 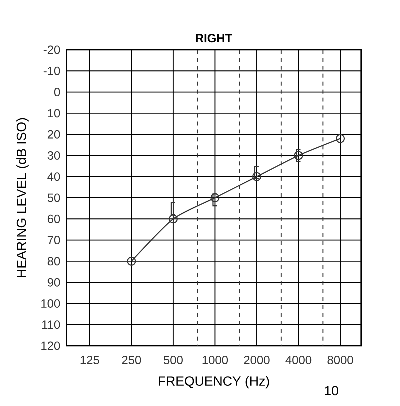 What do you see at coordinates (54, 113) in the screenshot?
I see `y-tick-label: 10` at bounding box center [54, 113].